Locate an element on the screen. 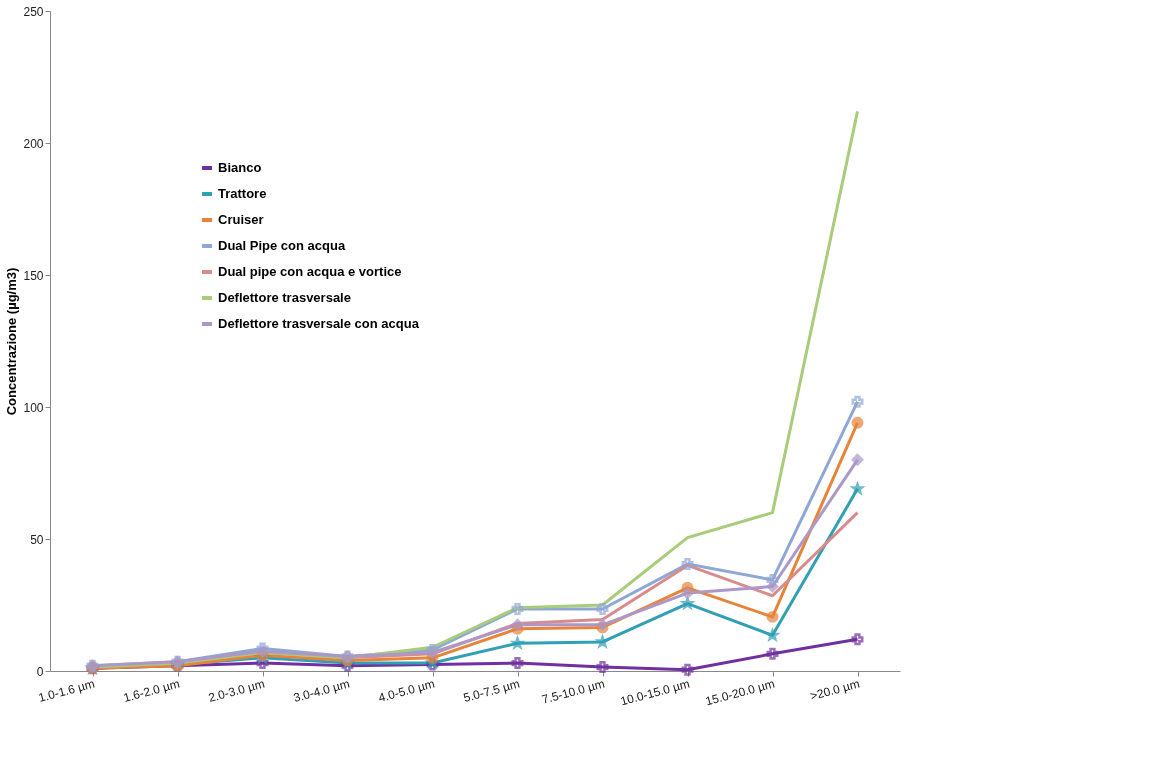  y-axis-title: Concentrazione (µg/m3) is located at coordinates (12, 341).